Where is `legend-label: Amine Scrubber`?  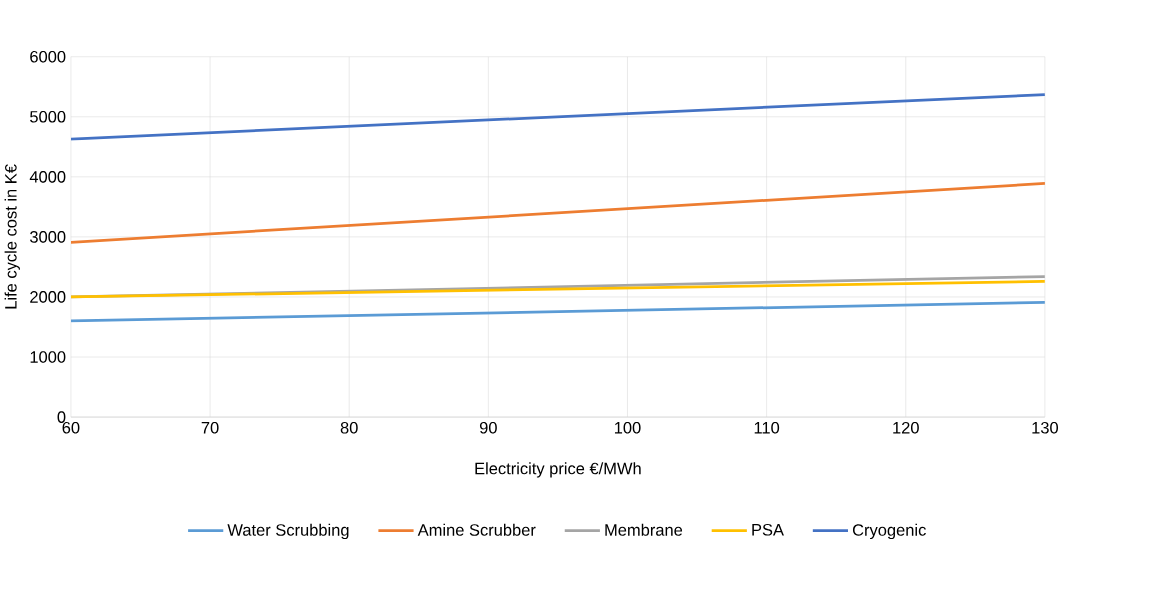 legend-label: Amine Scrubber is located at coordinates (476, 529).